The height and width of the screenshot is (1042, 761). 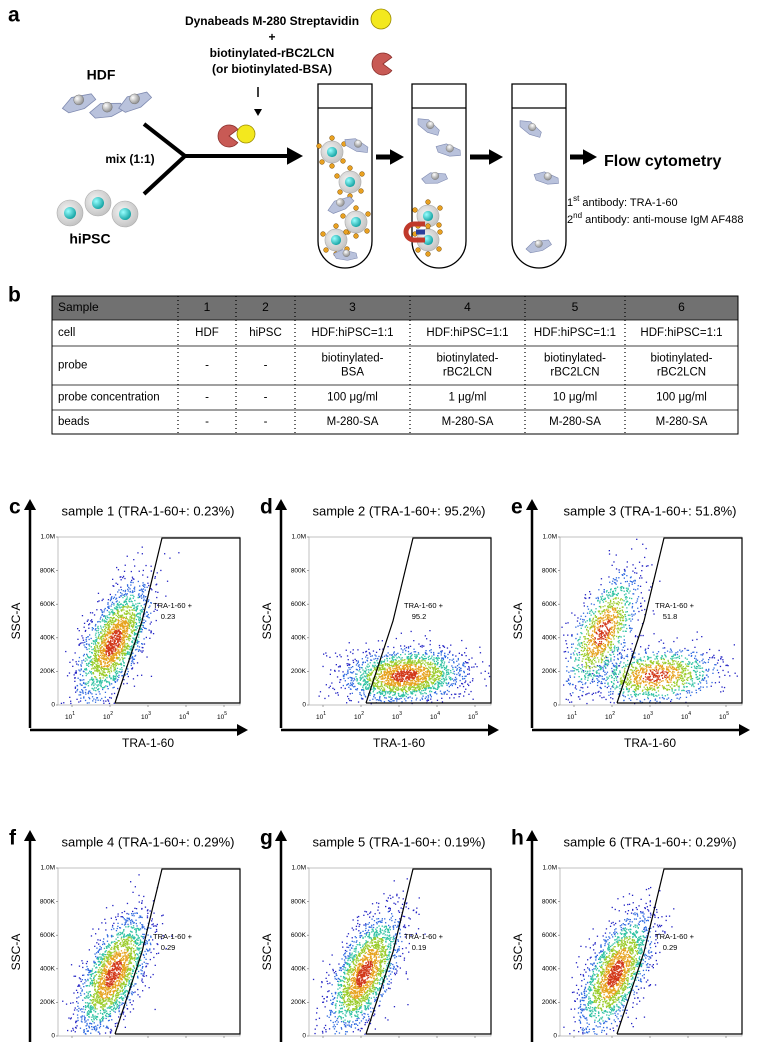 I want to click on y-tick-label: 400K, so click(x=48, y=638).